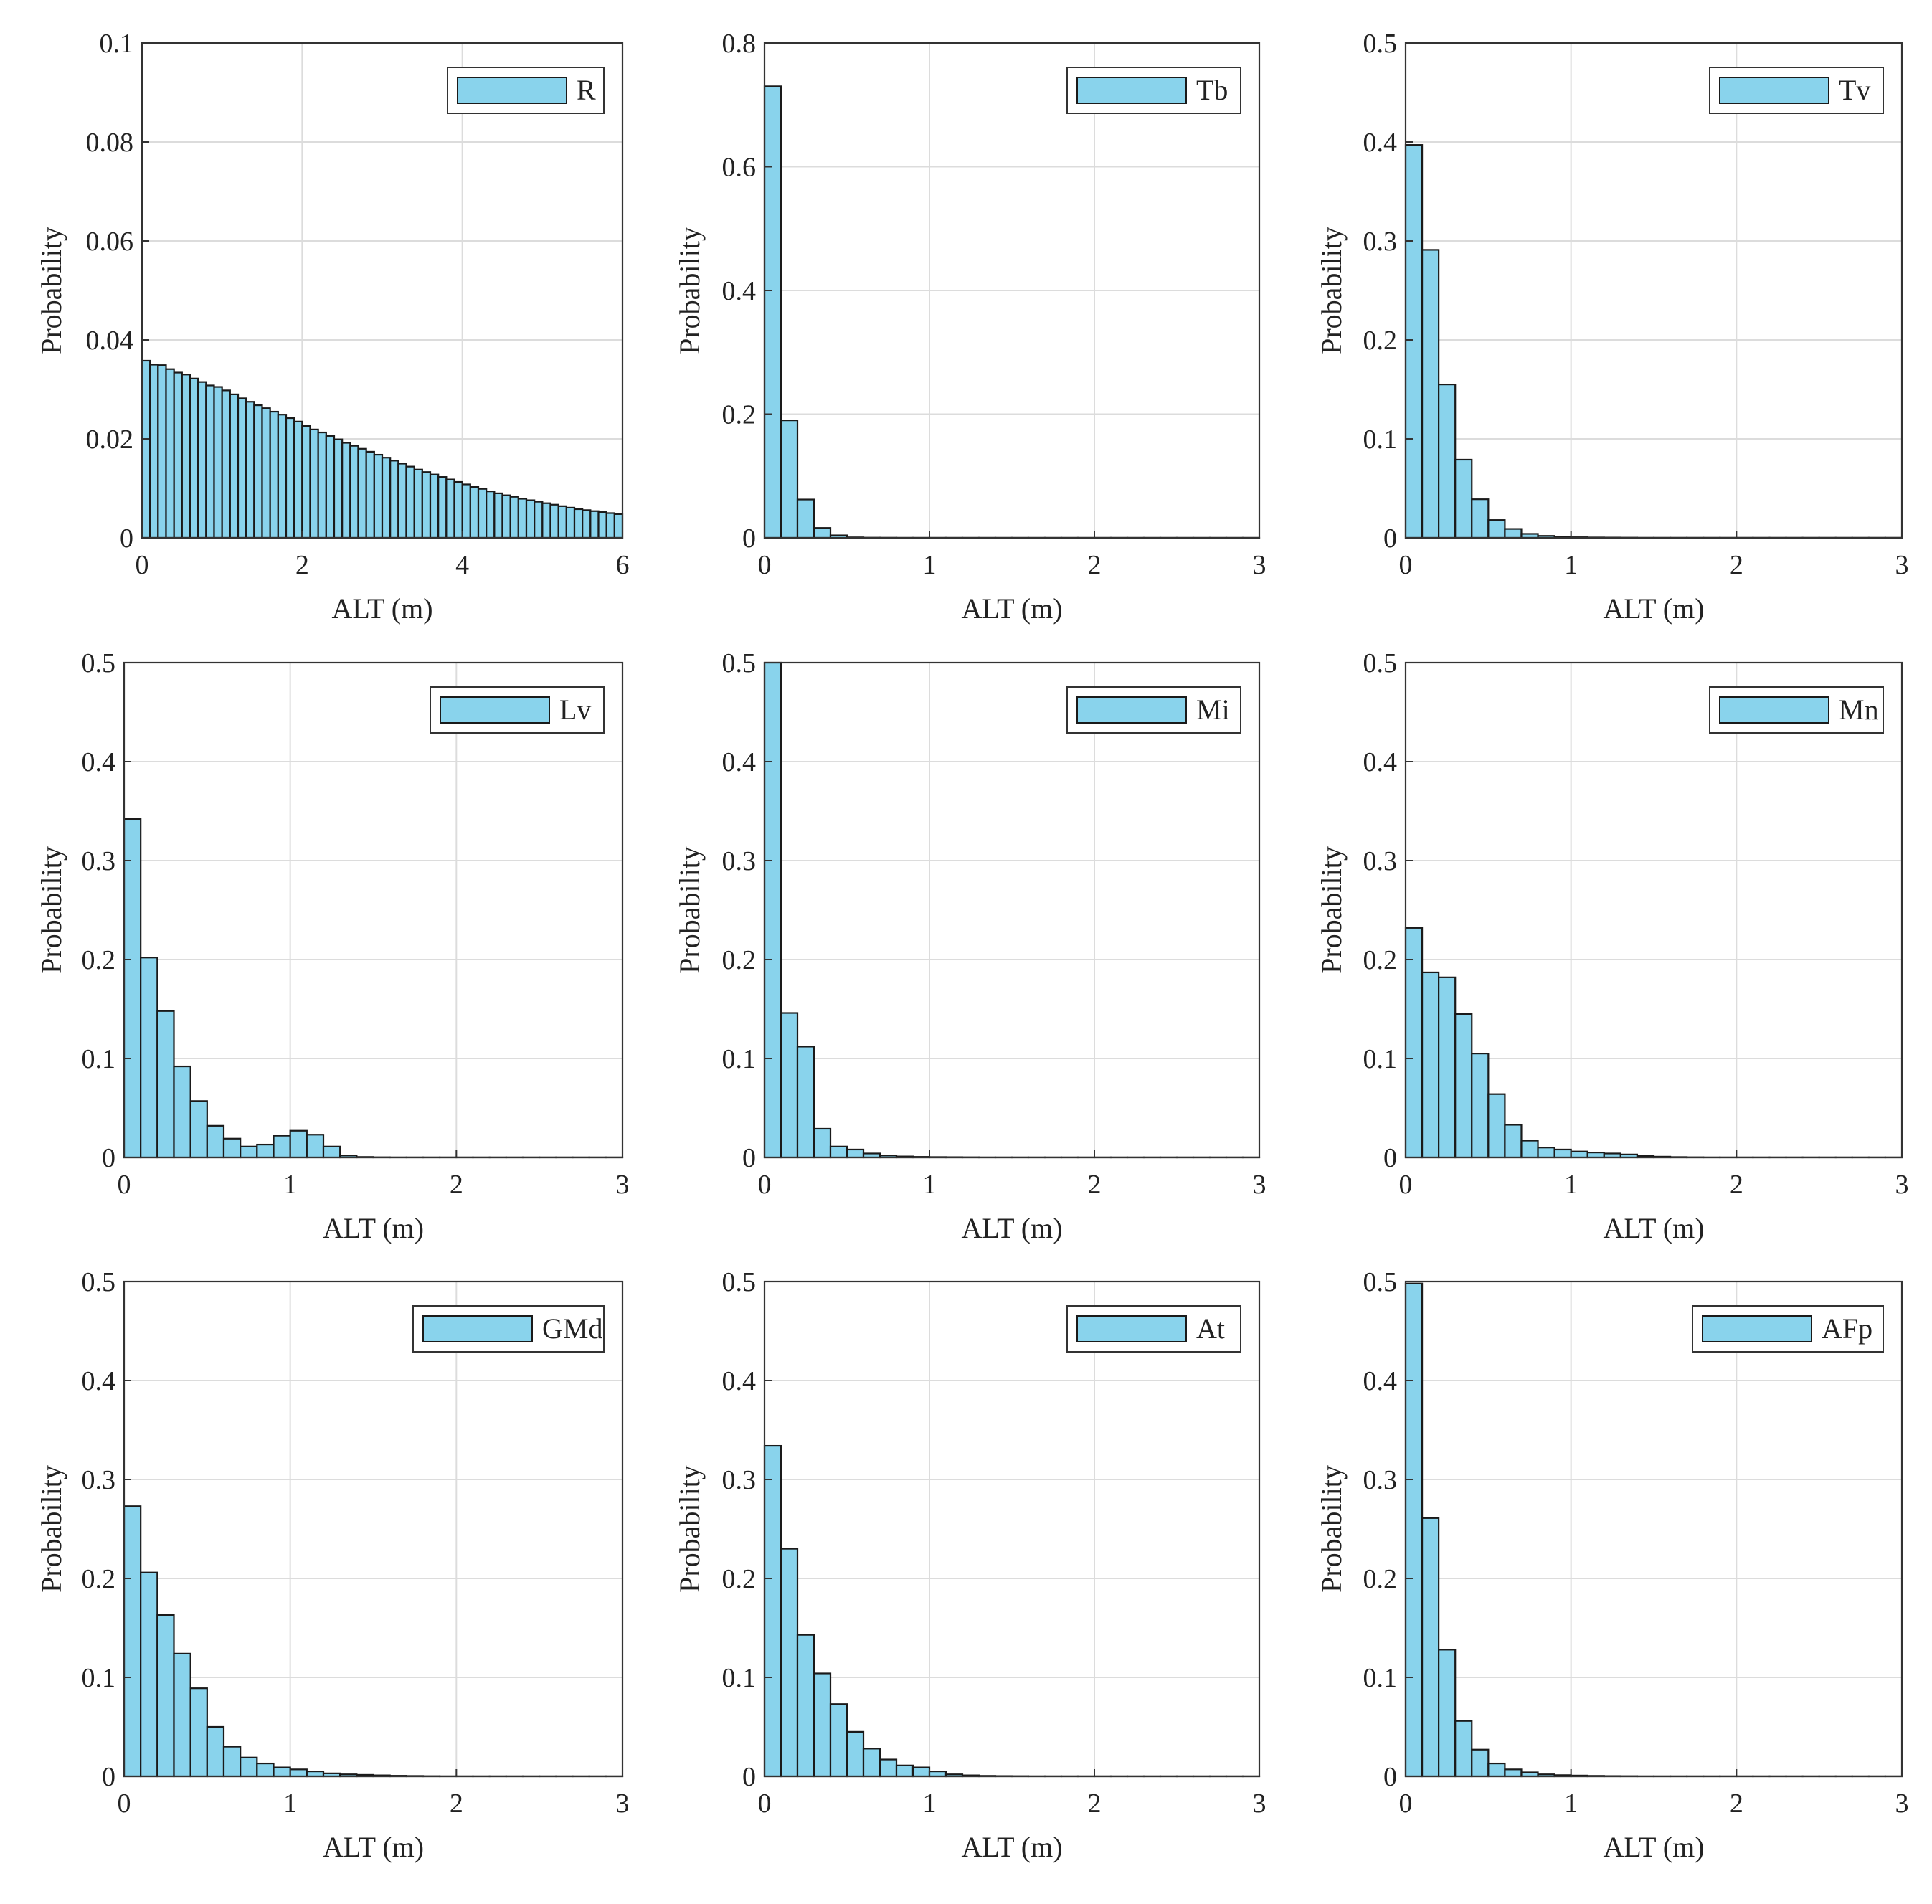  Describe the element at coordinates (1847, 1328) in the screenshot. I see `legend-label: AFp` at that location.